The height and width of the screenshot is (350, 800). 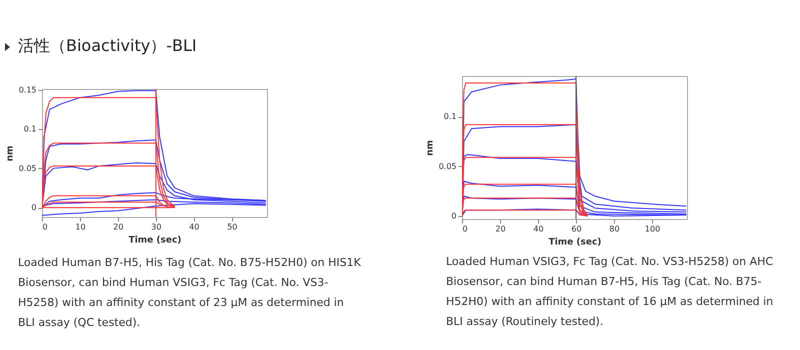 I want to click on x-tick-label: 30, so click(x=156, y=227).